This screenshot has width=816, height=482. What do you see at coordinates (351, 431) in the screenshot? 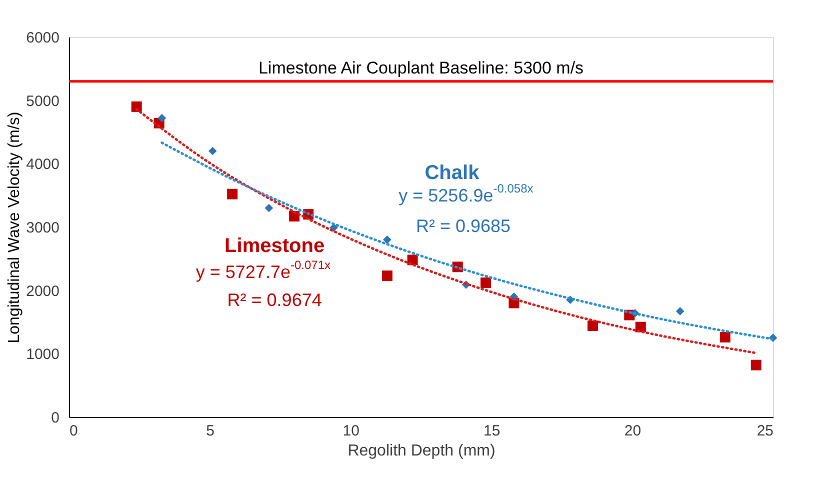
I see `x-tick-label: 10` at bounding box center [351, 431].